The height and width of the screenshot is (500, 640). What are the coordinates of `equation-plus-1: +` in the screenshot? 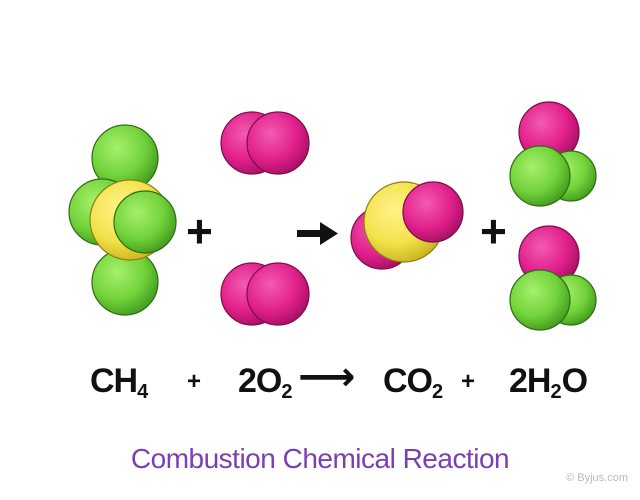 It's located at (194, 381).